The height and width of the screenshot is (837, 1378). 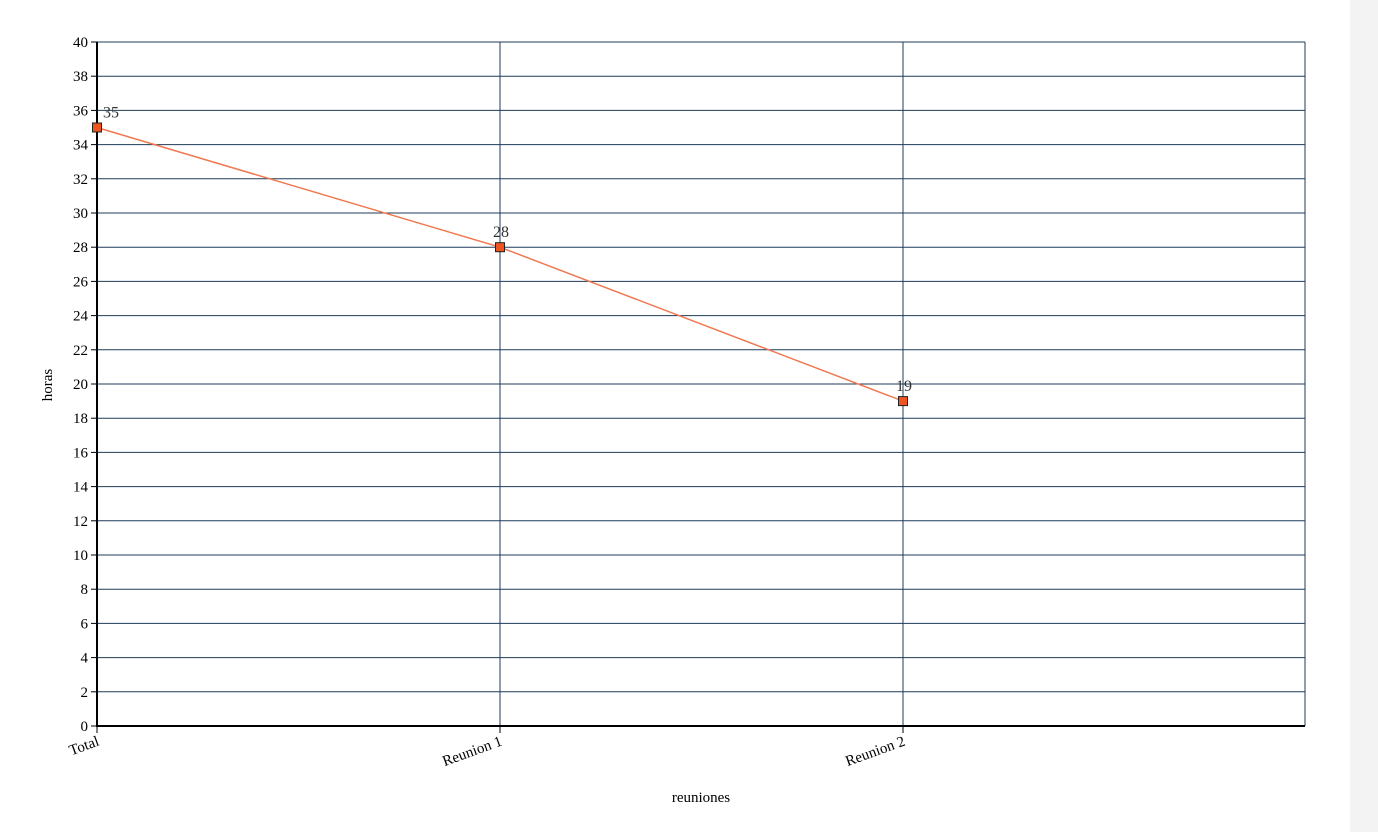 I want to click on y-tick-label: 4, so click(x=85, y=659).